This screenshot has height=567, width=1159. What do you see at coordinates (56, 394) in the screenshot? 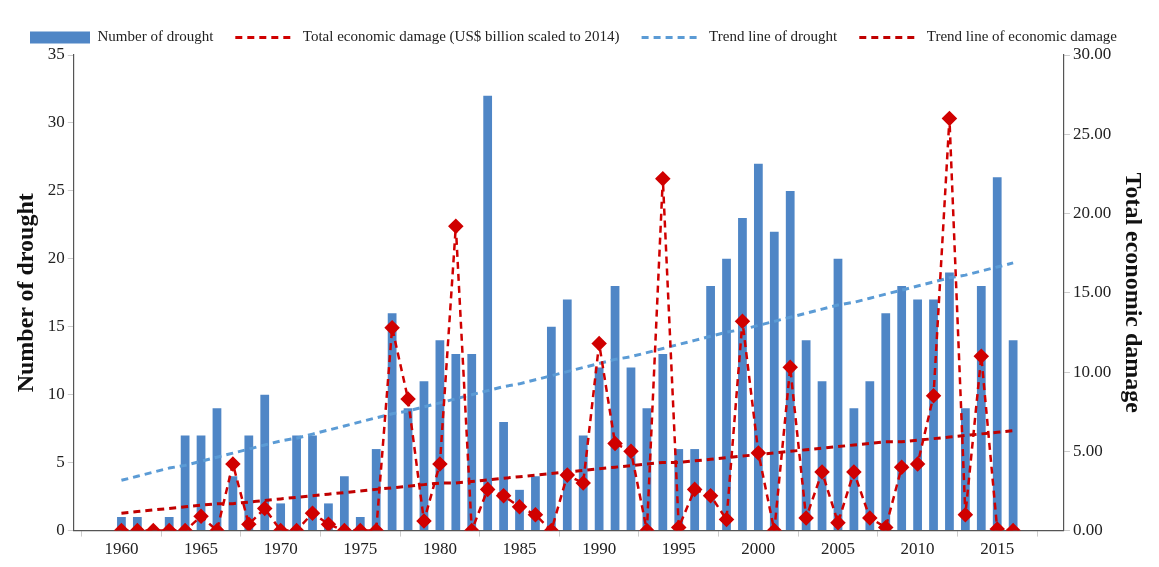
I see `y-tick-label: 10` at bounding box center [56, 394].